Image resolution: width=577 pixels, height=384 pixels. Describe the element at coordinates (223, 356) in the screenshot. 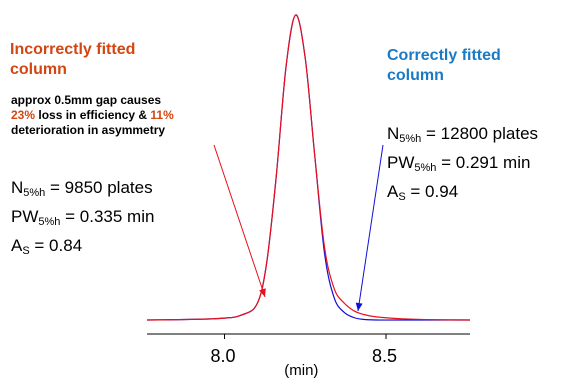

I see `x-tick-label-8-0: 8.0` at that location.